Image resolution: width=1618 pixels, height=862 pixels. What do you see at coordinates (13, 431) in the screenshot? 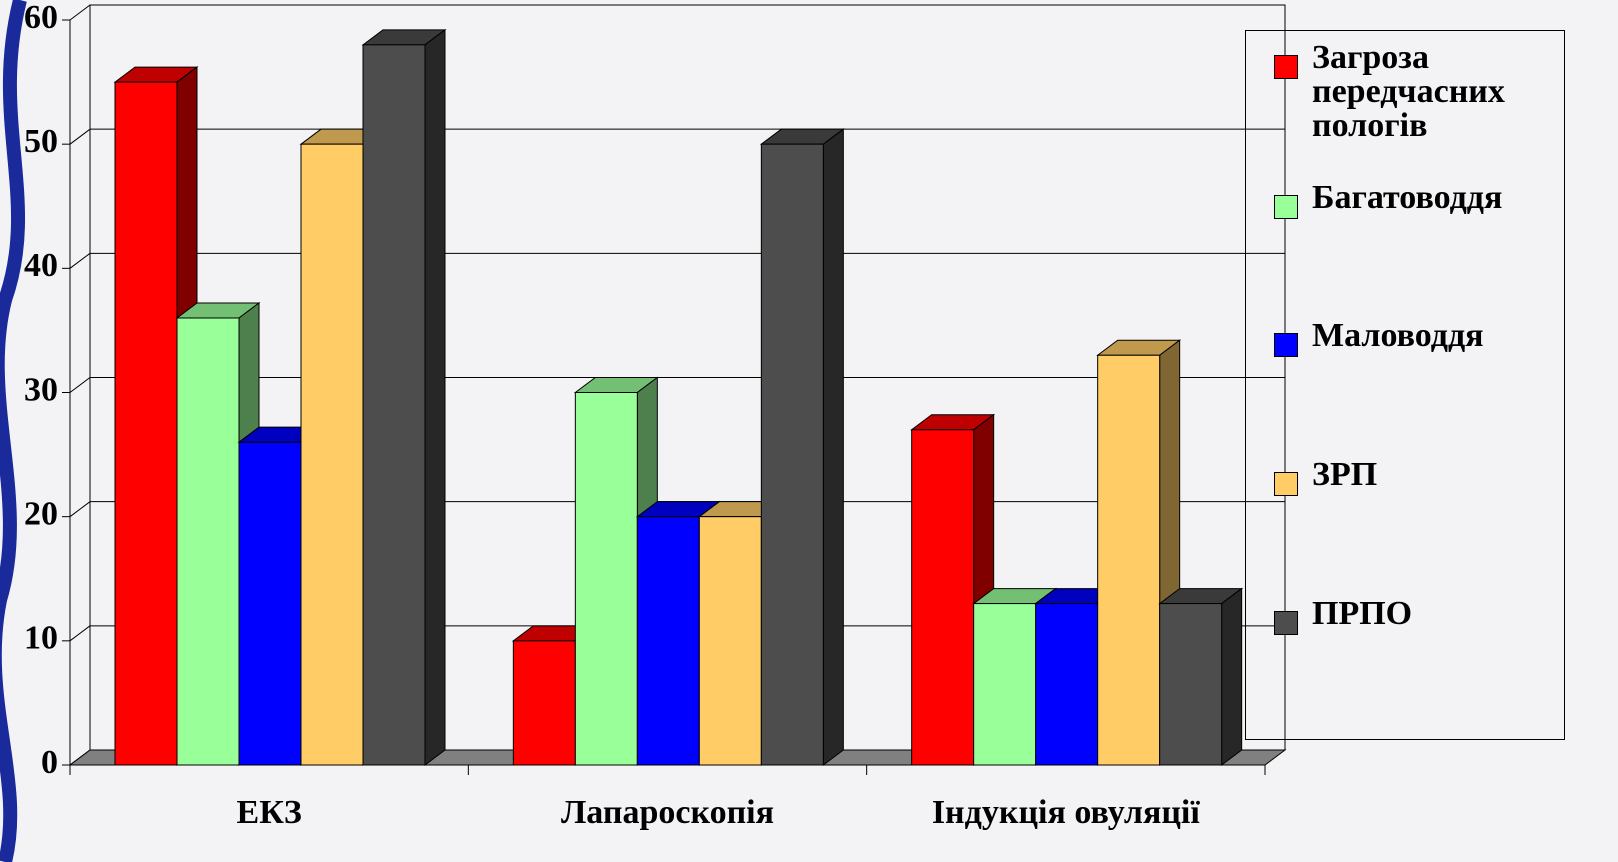
I see `decoration` at bounding box center [13, 431].